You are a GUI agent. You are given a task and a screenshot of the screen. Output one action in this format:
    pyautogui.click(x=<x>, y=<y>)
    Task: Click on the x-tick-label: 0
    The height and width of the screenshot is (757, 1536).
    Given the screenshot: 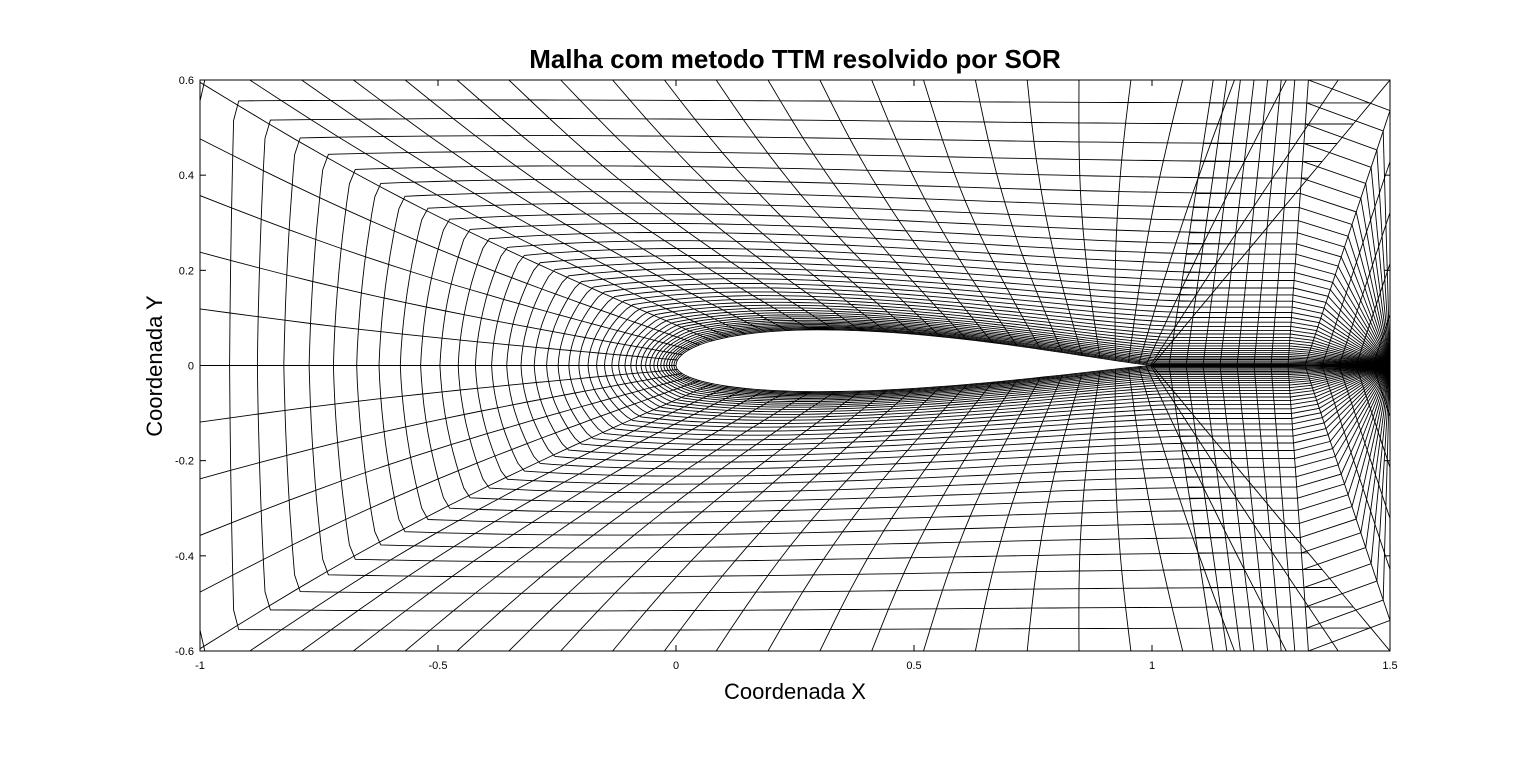 What is the action you would take?
    pyautogui.click(x=676, y=666)
    